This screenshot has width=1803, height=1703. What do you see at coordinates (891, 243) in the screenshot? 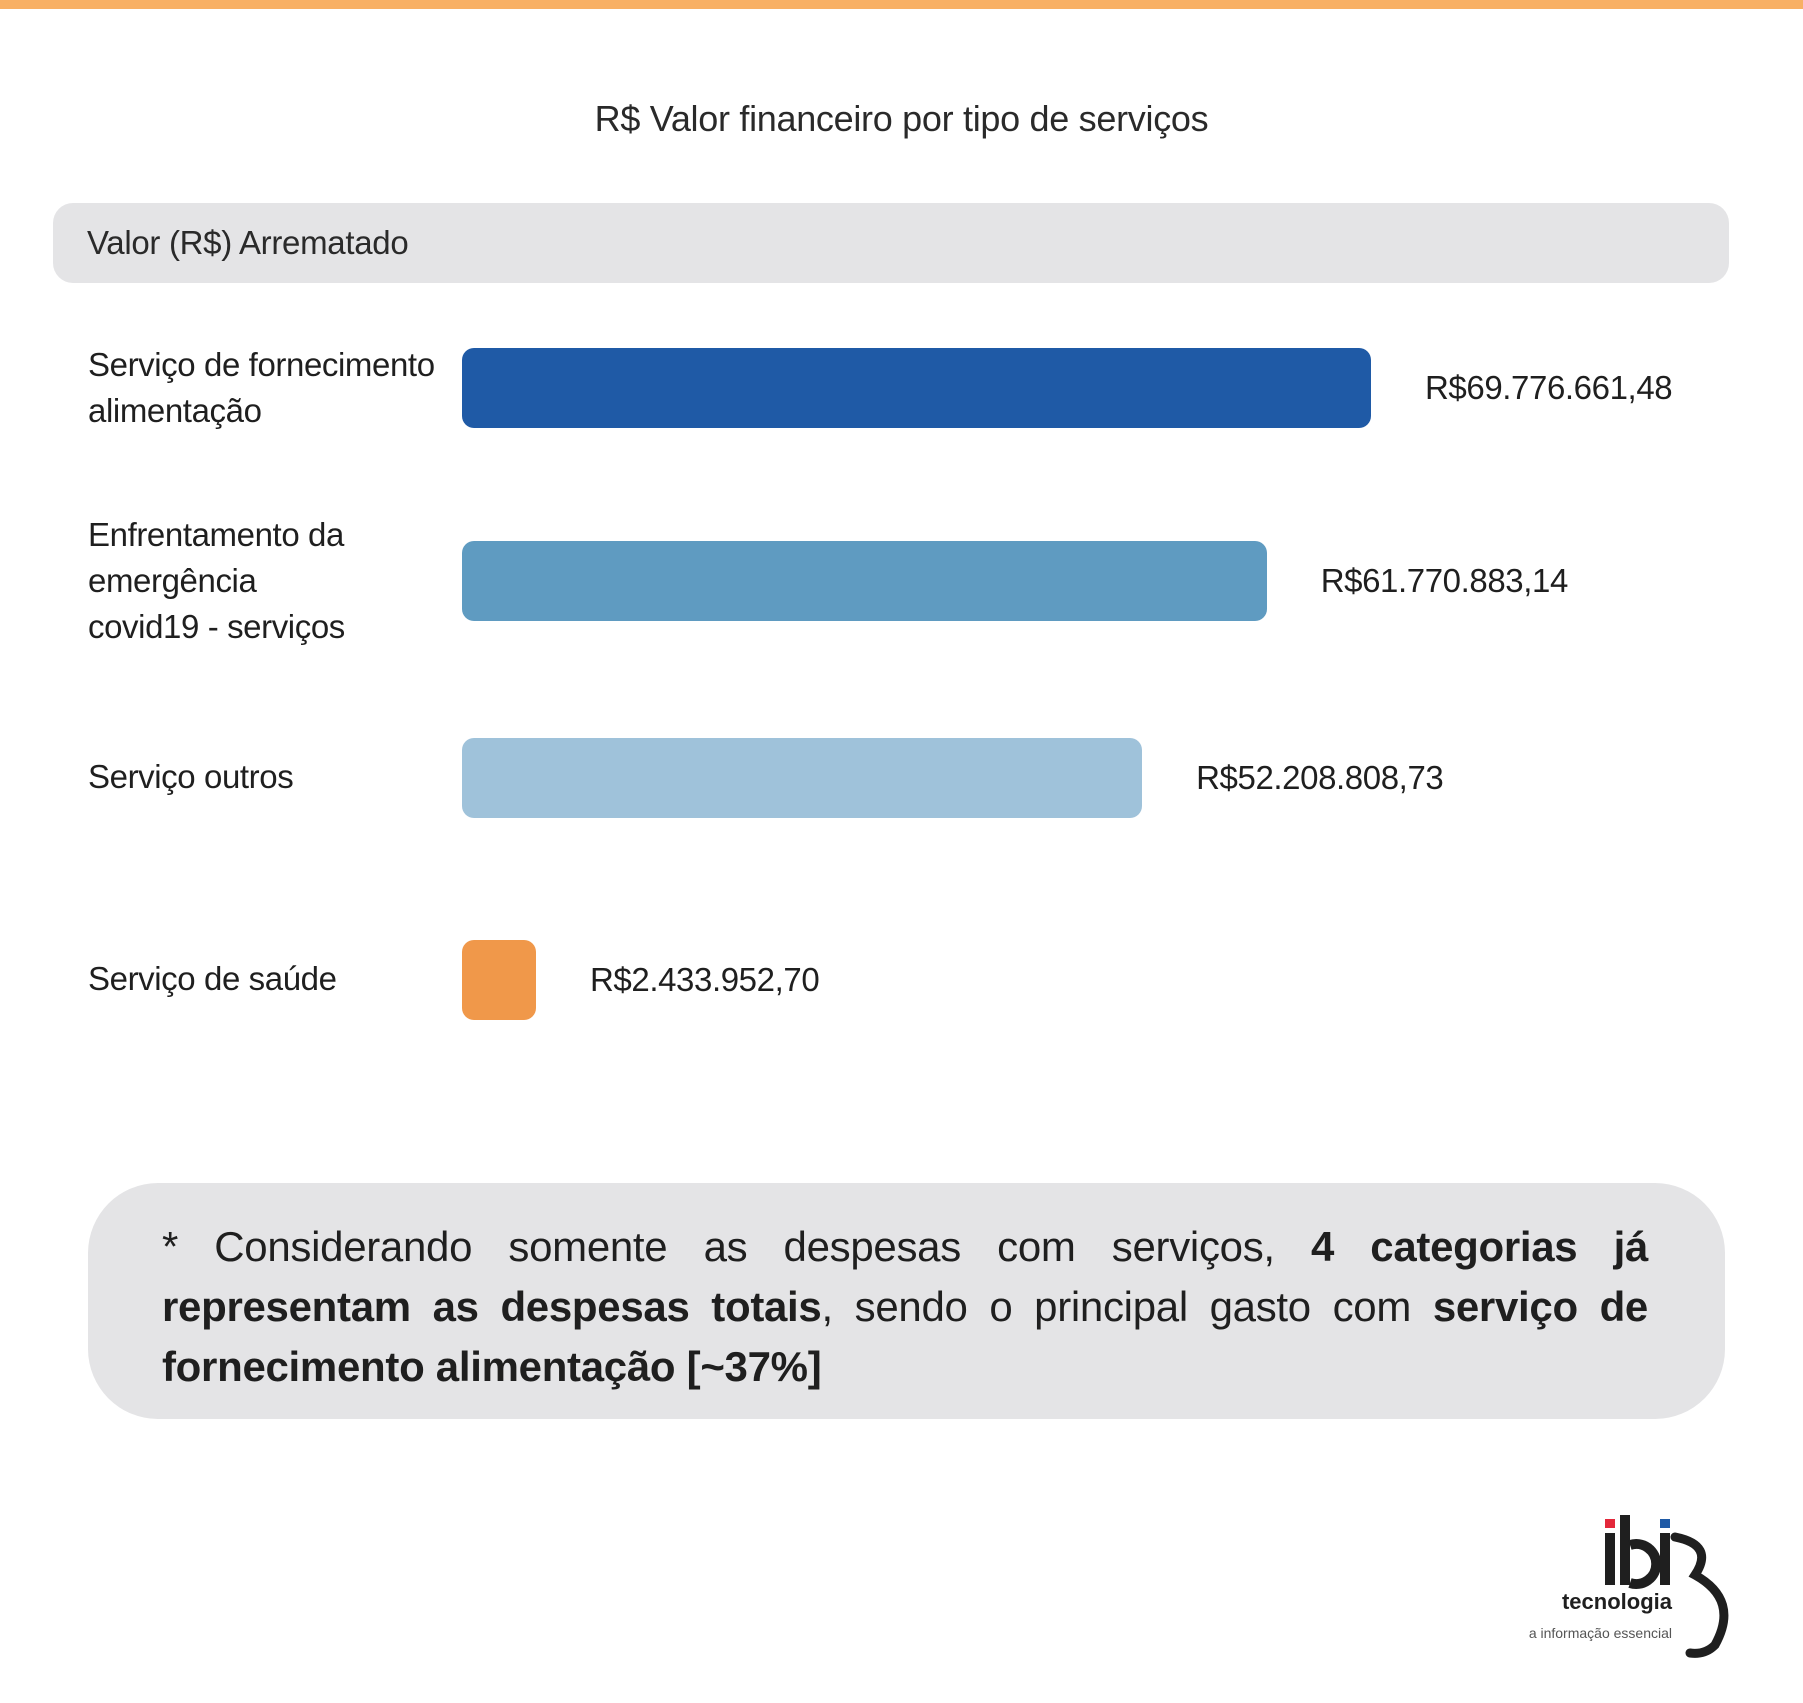
I see `series-header-band: Valor (R$) Arrematado` at bounding box center [891, 243].